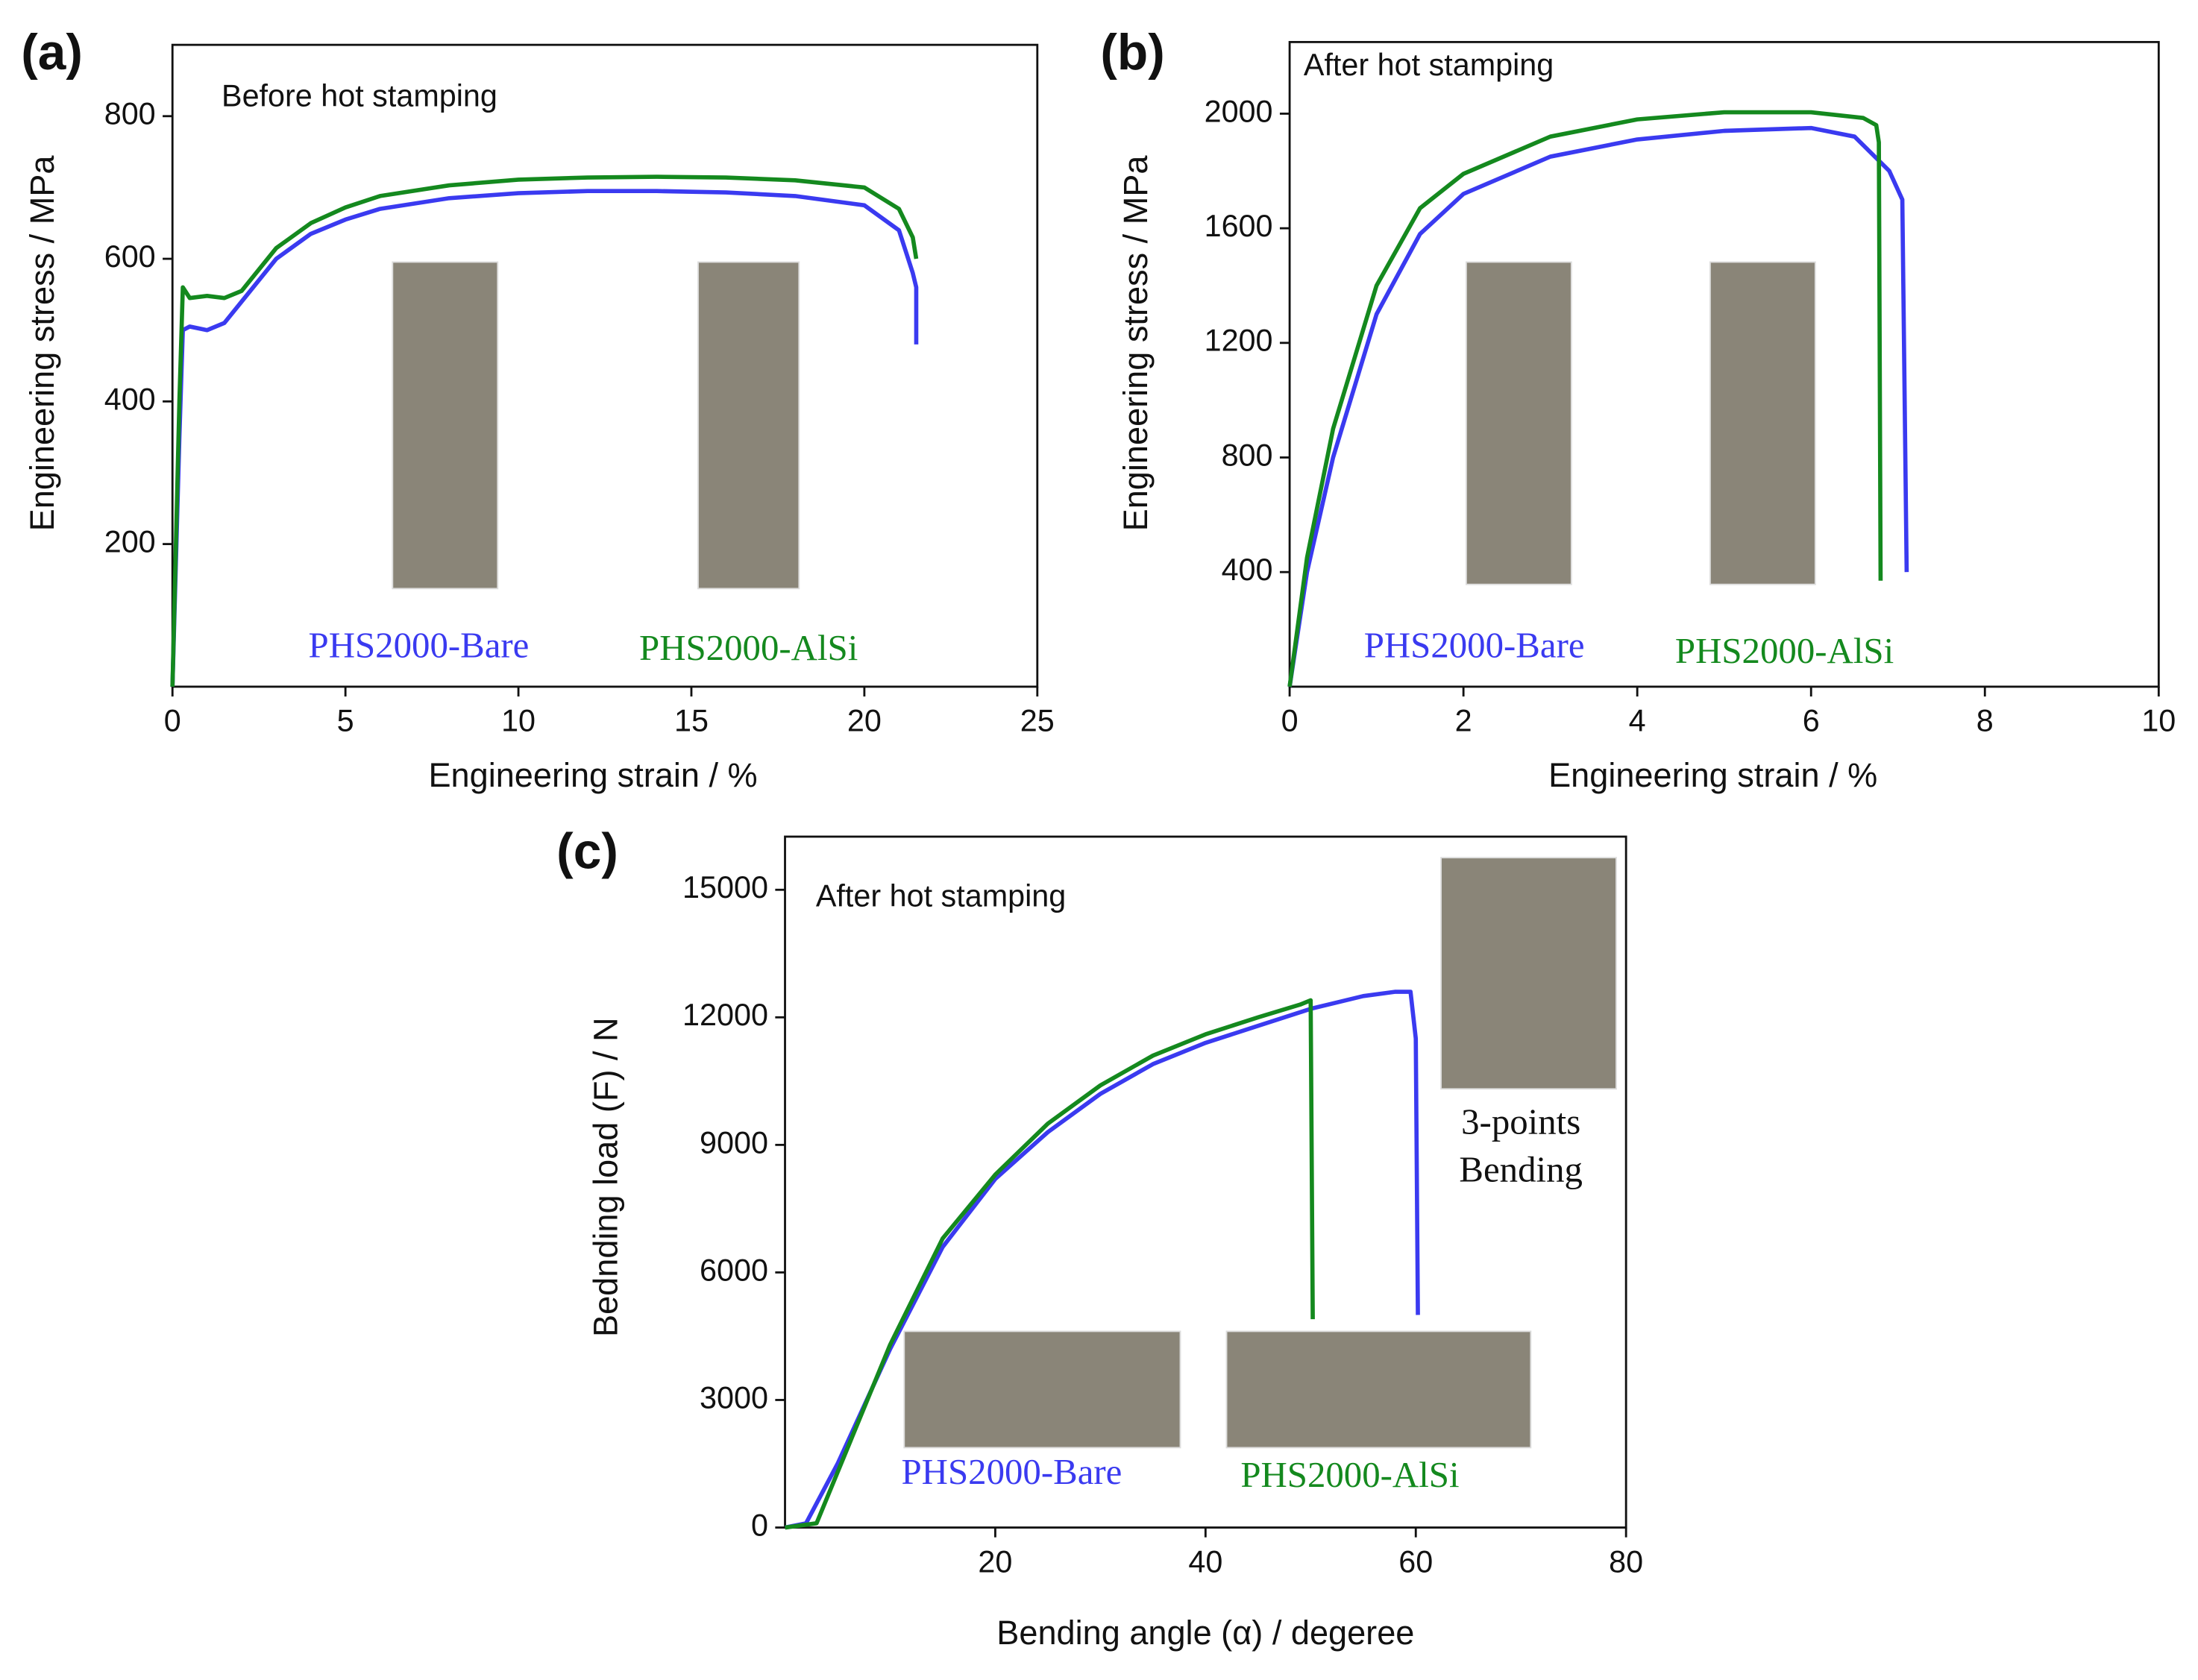 The image size is (2198, 1680). I want to click on y-tick-label: 15000, so click(725, 887).